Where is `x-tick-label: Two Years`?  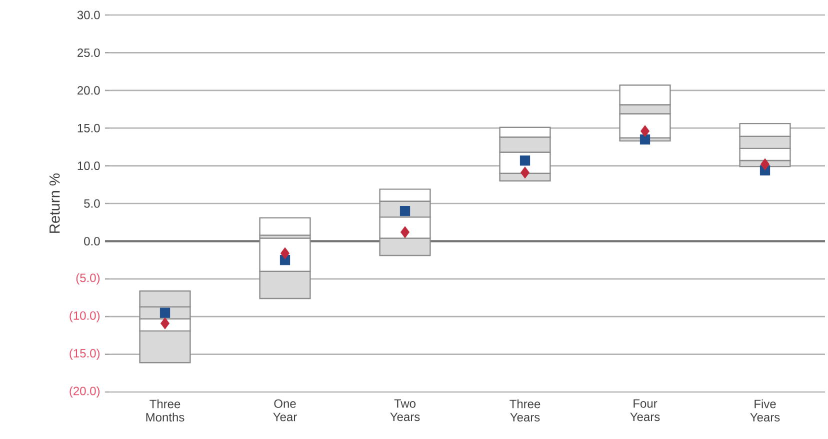
x-tick-label: Two Years is located at coordinates (405, 410).